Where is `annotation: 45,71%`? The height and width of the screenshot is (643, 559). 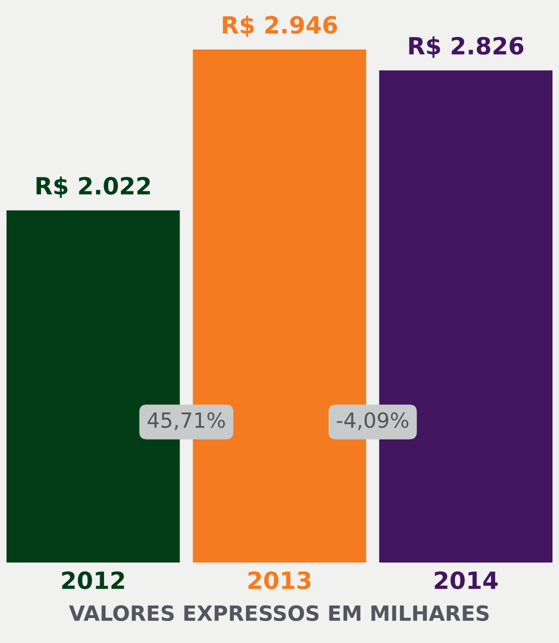 annotation: 45,71% is located at coordinates (186, 421).